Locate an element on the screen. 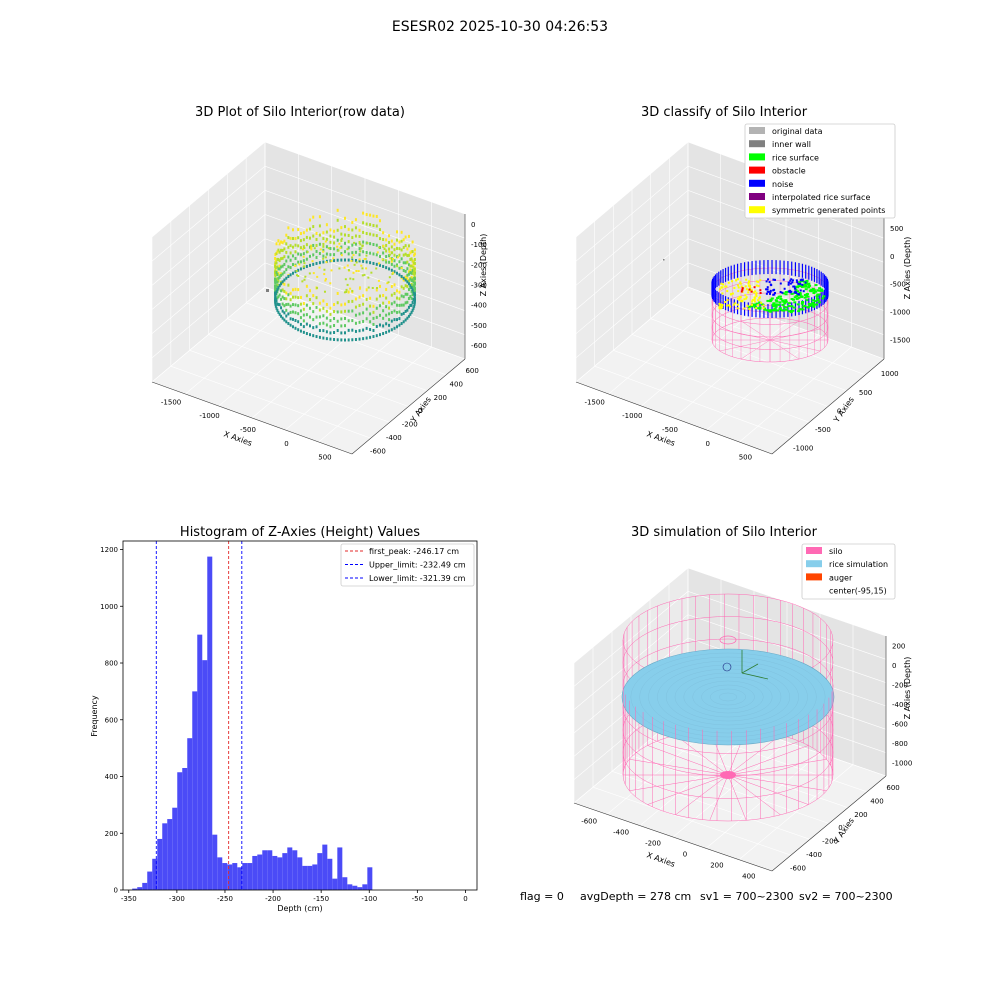 Image resolution: width=1000 pixels, height=1000 pixels. histogram-bar is located at coordinates (335, 884).